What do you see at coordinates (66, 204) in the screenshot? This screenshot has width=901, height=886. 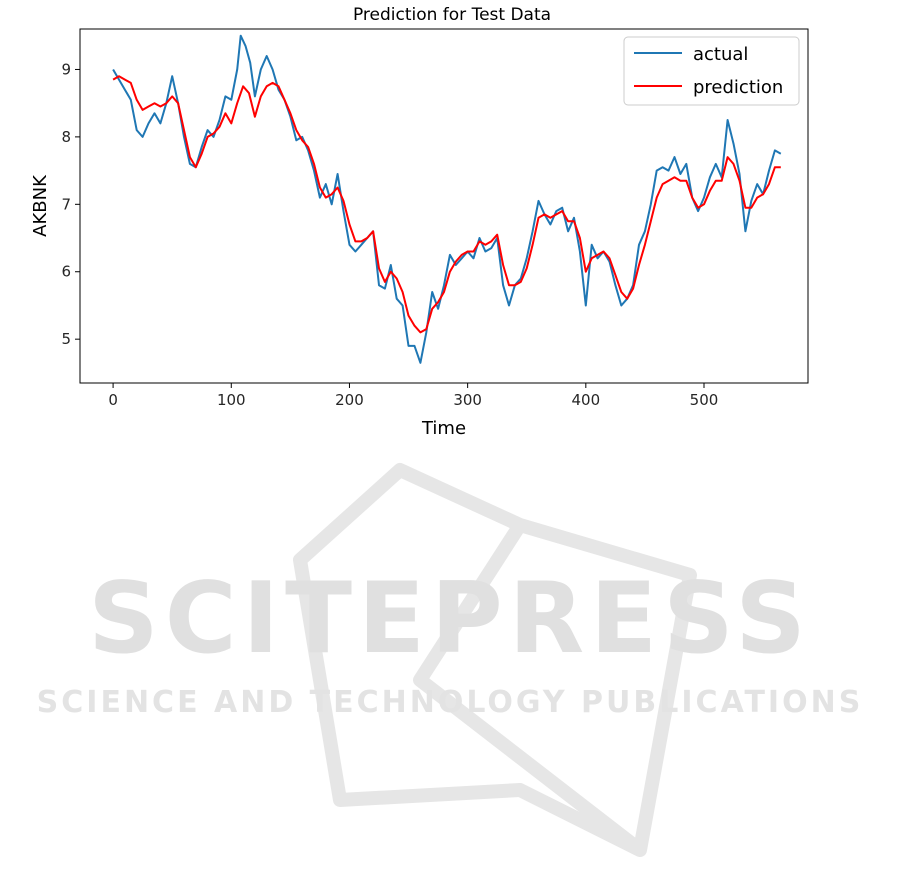 I see `y-tick-label: 7` at bounding box center [66, 204].